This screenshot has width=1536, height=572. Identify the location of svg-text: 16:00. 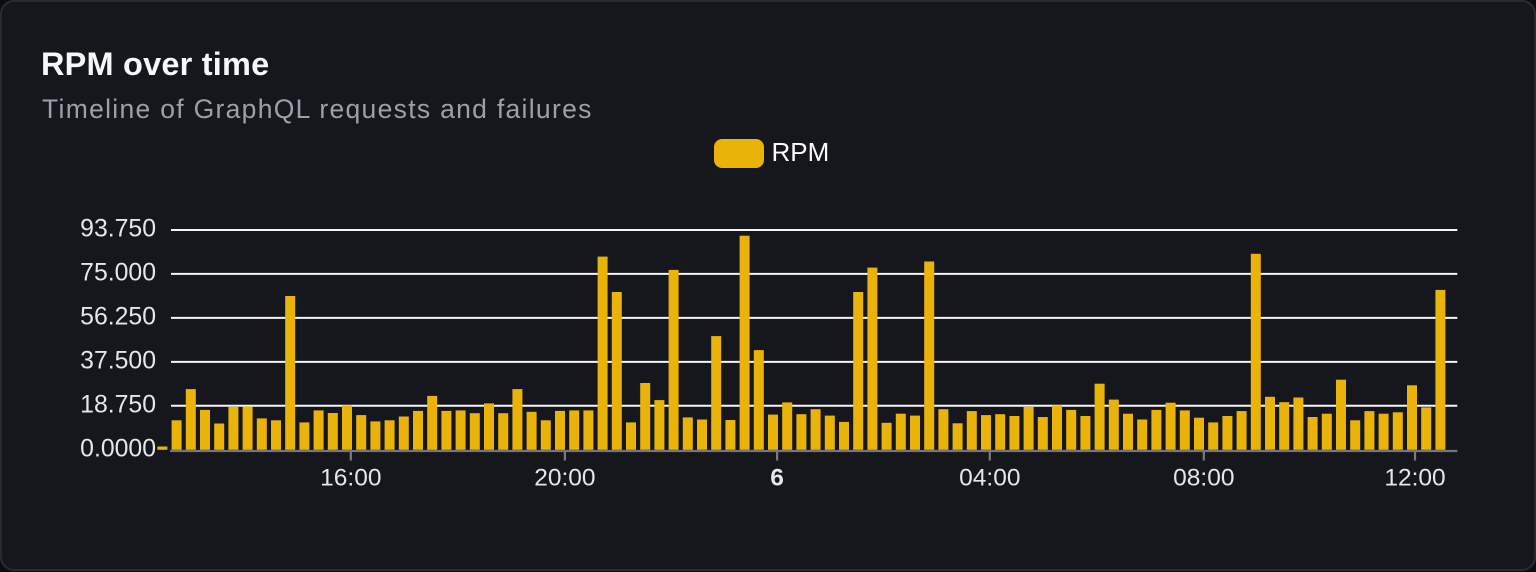
(350, 478).